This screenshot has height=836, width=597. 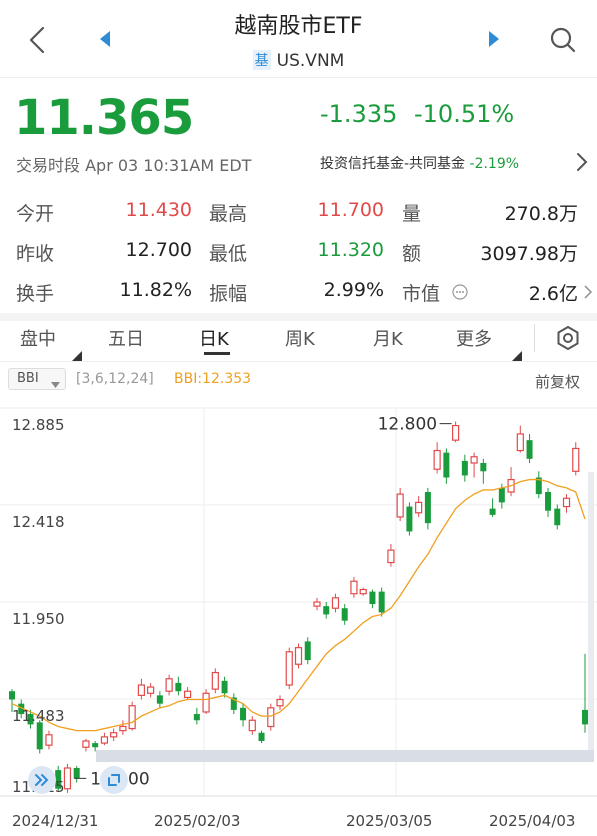 I want to click on caret-down-icon, so click(x=55, y=384).